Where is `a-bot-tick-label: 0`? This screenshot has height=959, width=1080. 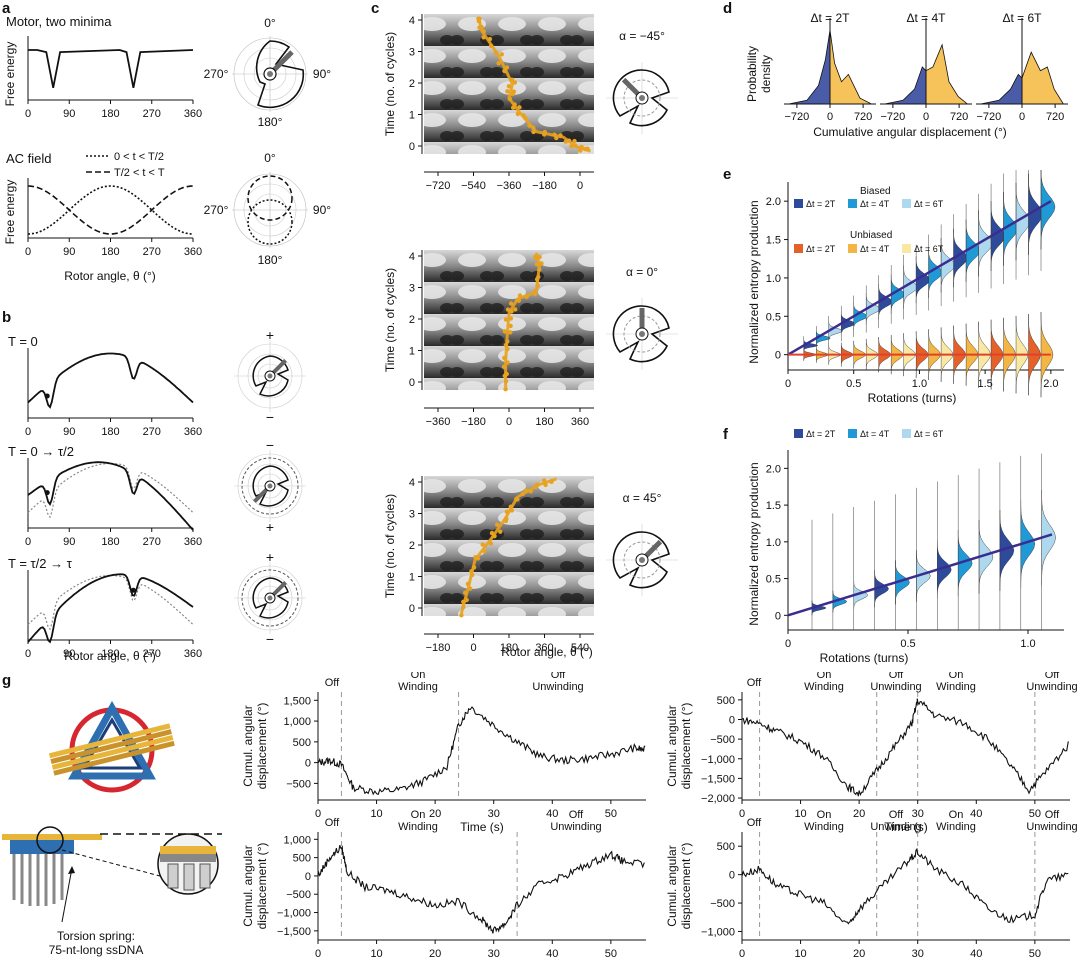 a-bot-tick-label: 0 is located at coordinates (28, 252).